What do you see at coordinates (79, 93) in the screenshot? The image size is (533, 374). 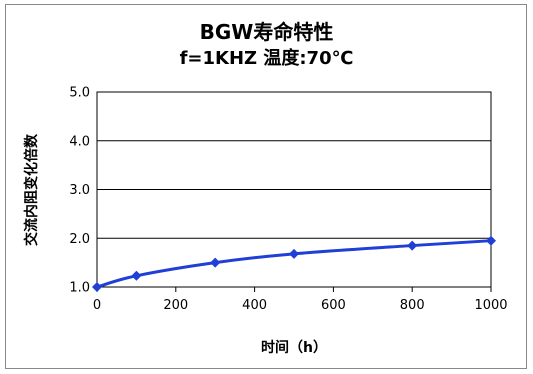 I see `y-tick-label: 5.0` at bounding box center [79, 93].